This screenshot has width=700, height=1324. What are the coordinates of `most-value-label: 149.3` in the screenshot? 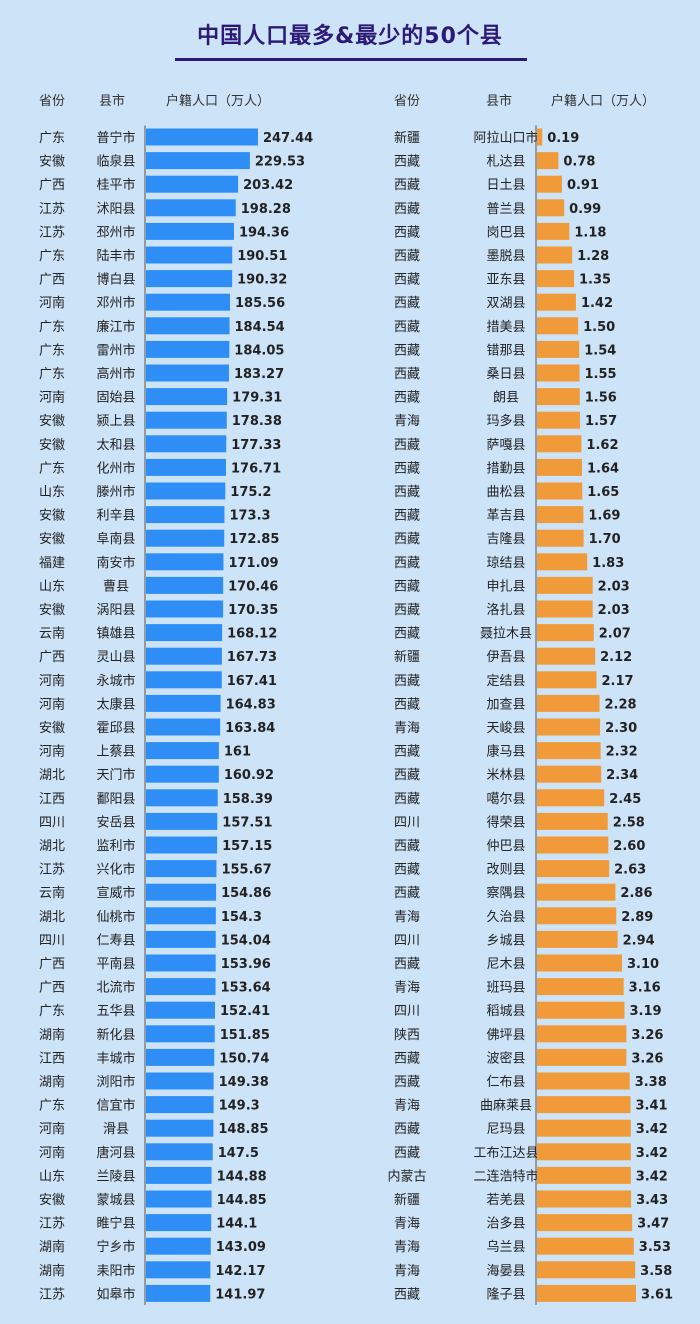 It's located at (239, 1106).